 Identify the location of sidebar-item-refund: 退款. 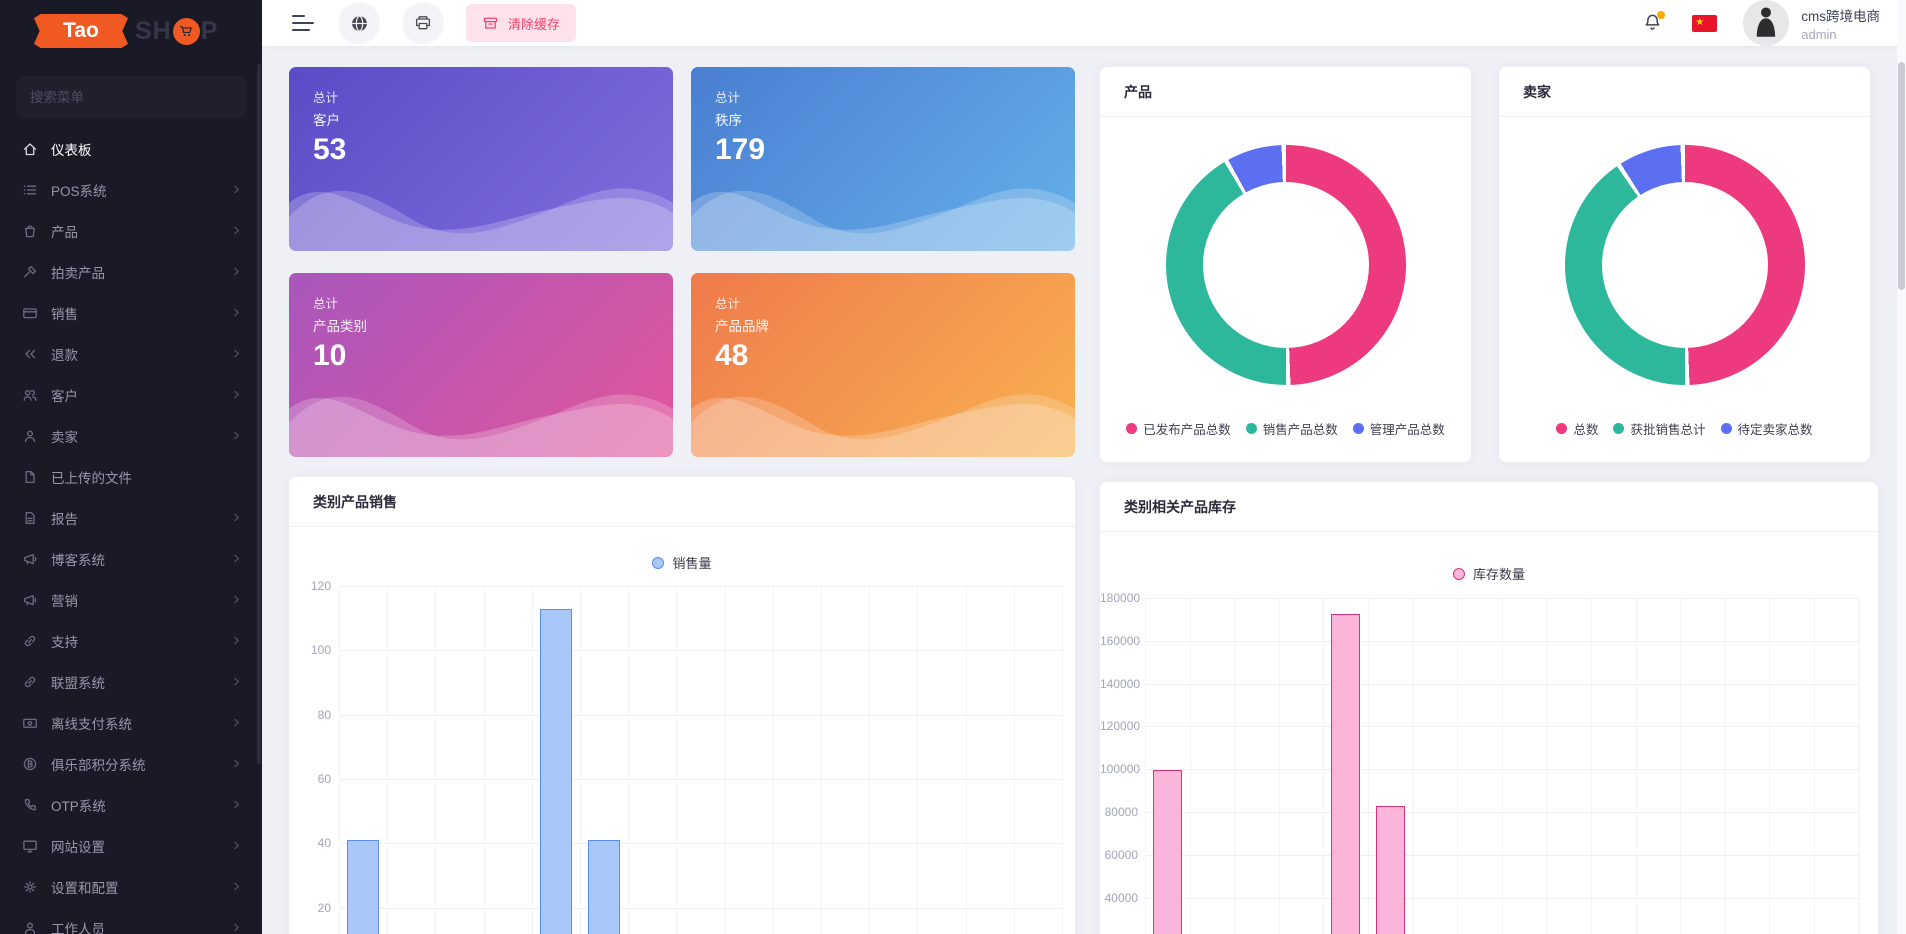
(131, 353).